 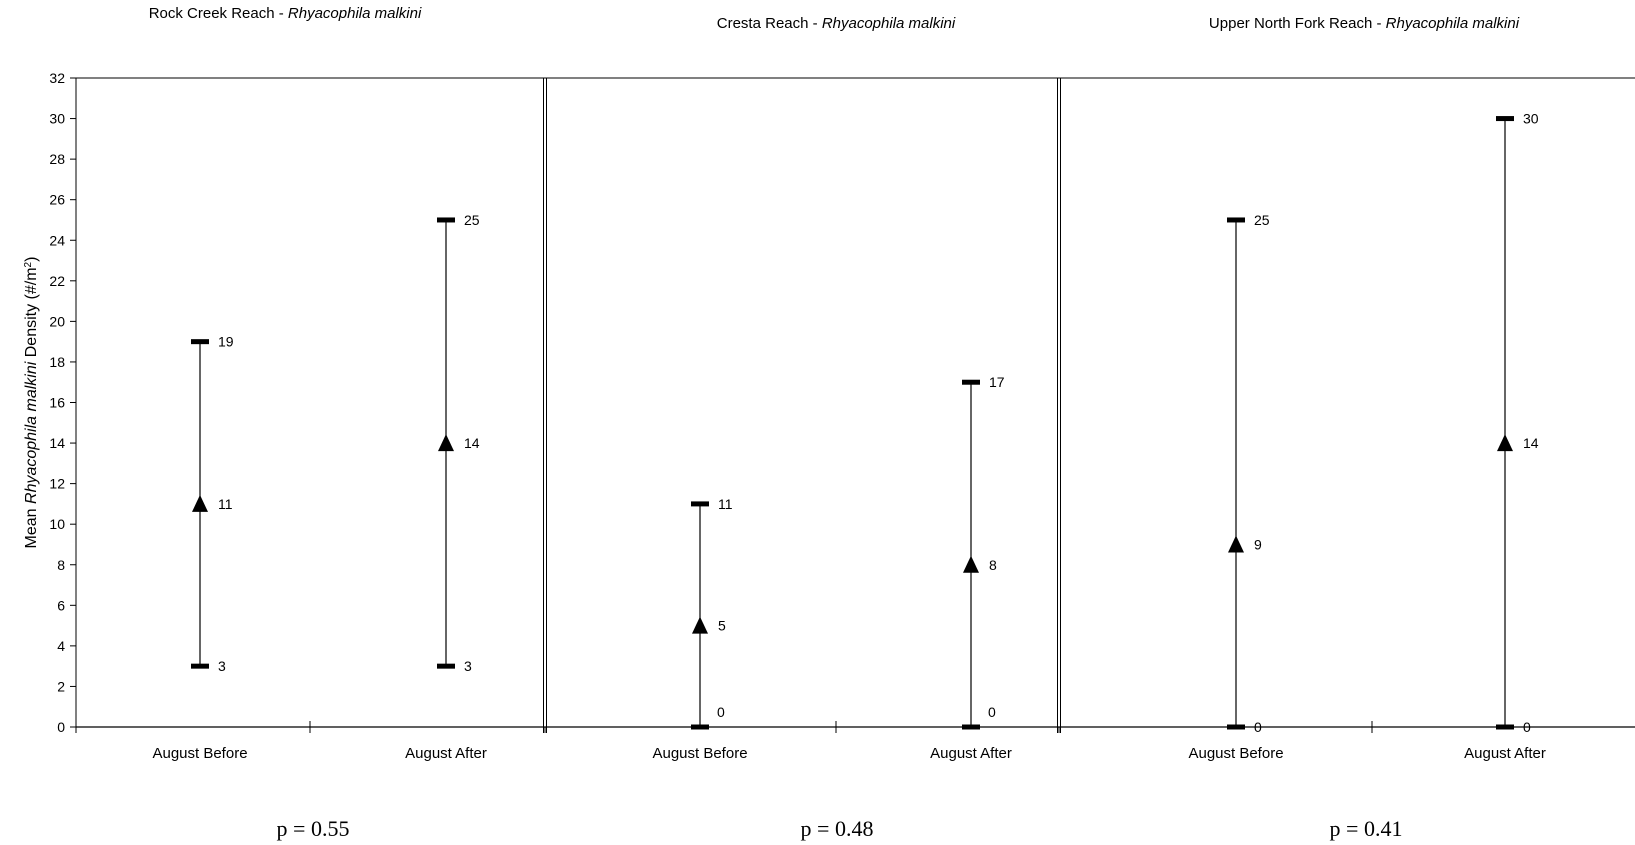 What do you see at coordinates (997, 382) in the screenshot?
I see `high-data-label: 17` at bounding box center [997, 382].